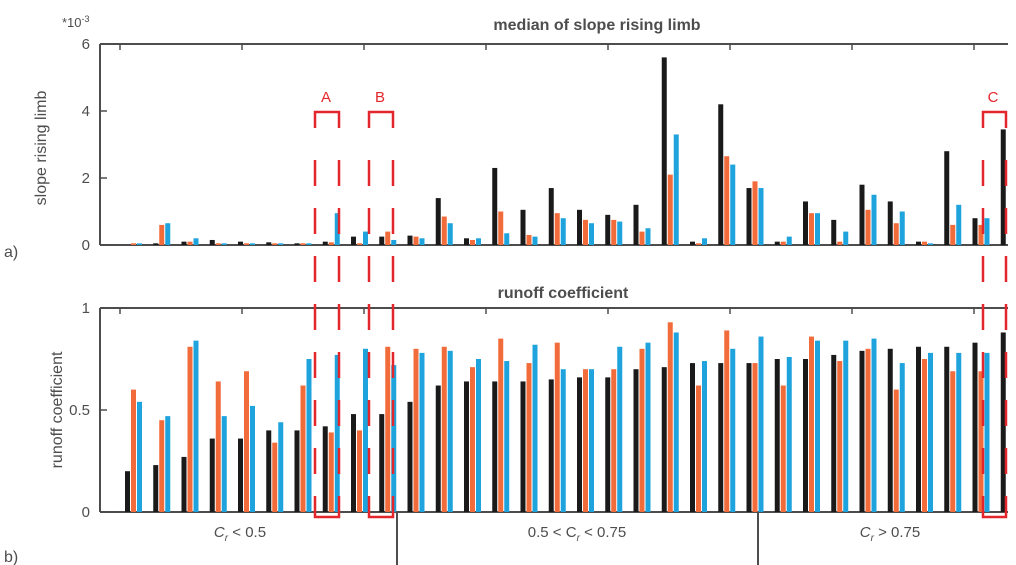 The image size is (1016, 565). Describe the element at coordinates (381, 119) in the screenshot. I see `marker-b-top-brace` at that location.